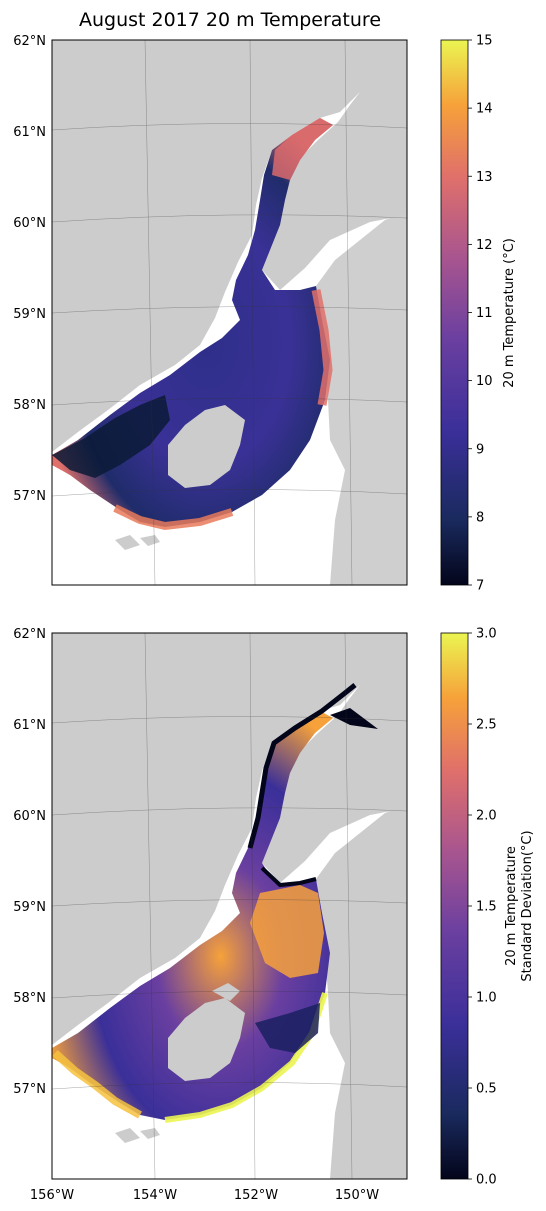 This screenshot has width=546, height=1211. Describe the element at coordinates (97, 1084) in the screenshot. I see `high-variability-southwest` at that location.